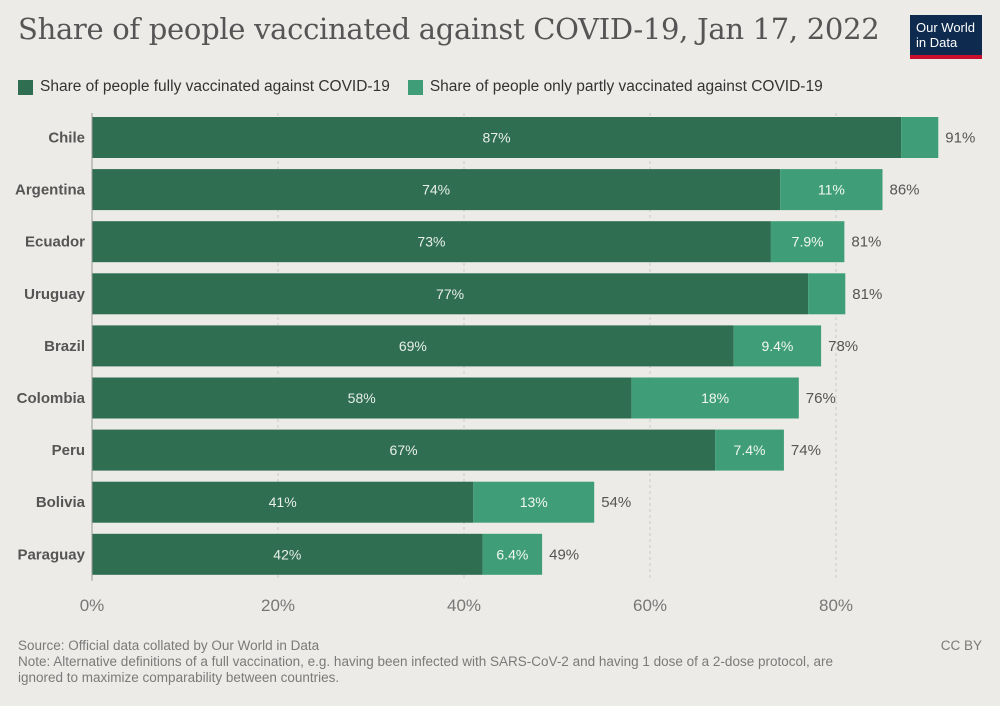  I want to click on logo-line-2: in Data, so click(937, 42).